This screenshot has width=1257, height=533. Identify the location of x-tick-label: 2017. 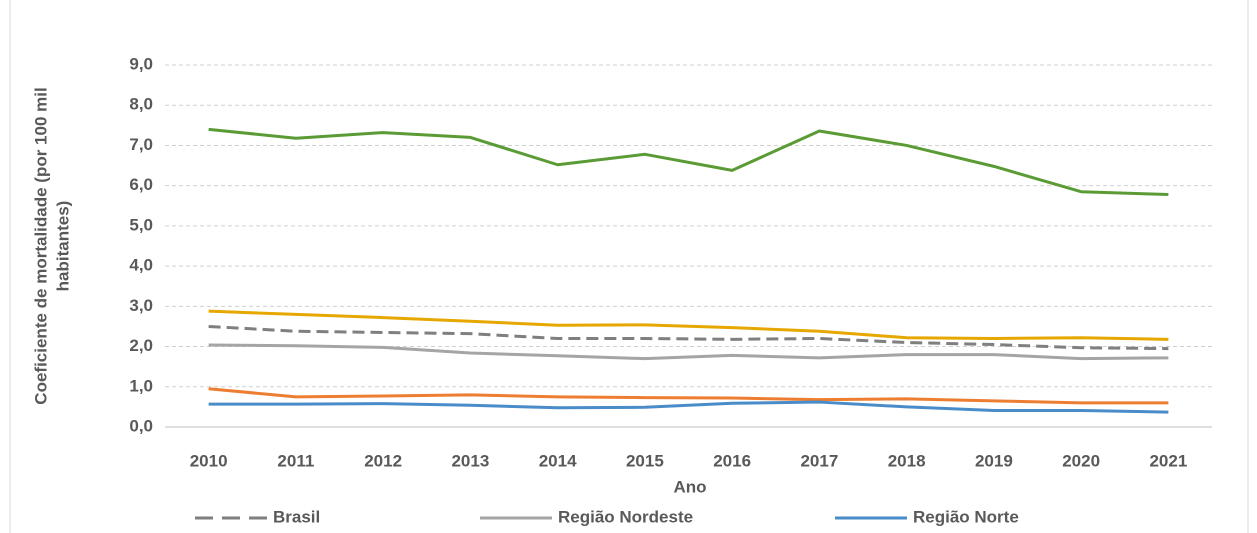
(819, 460).